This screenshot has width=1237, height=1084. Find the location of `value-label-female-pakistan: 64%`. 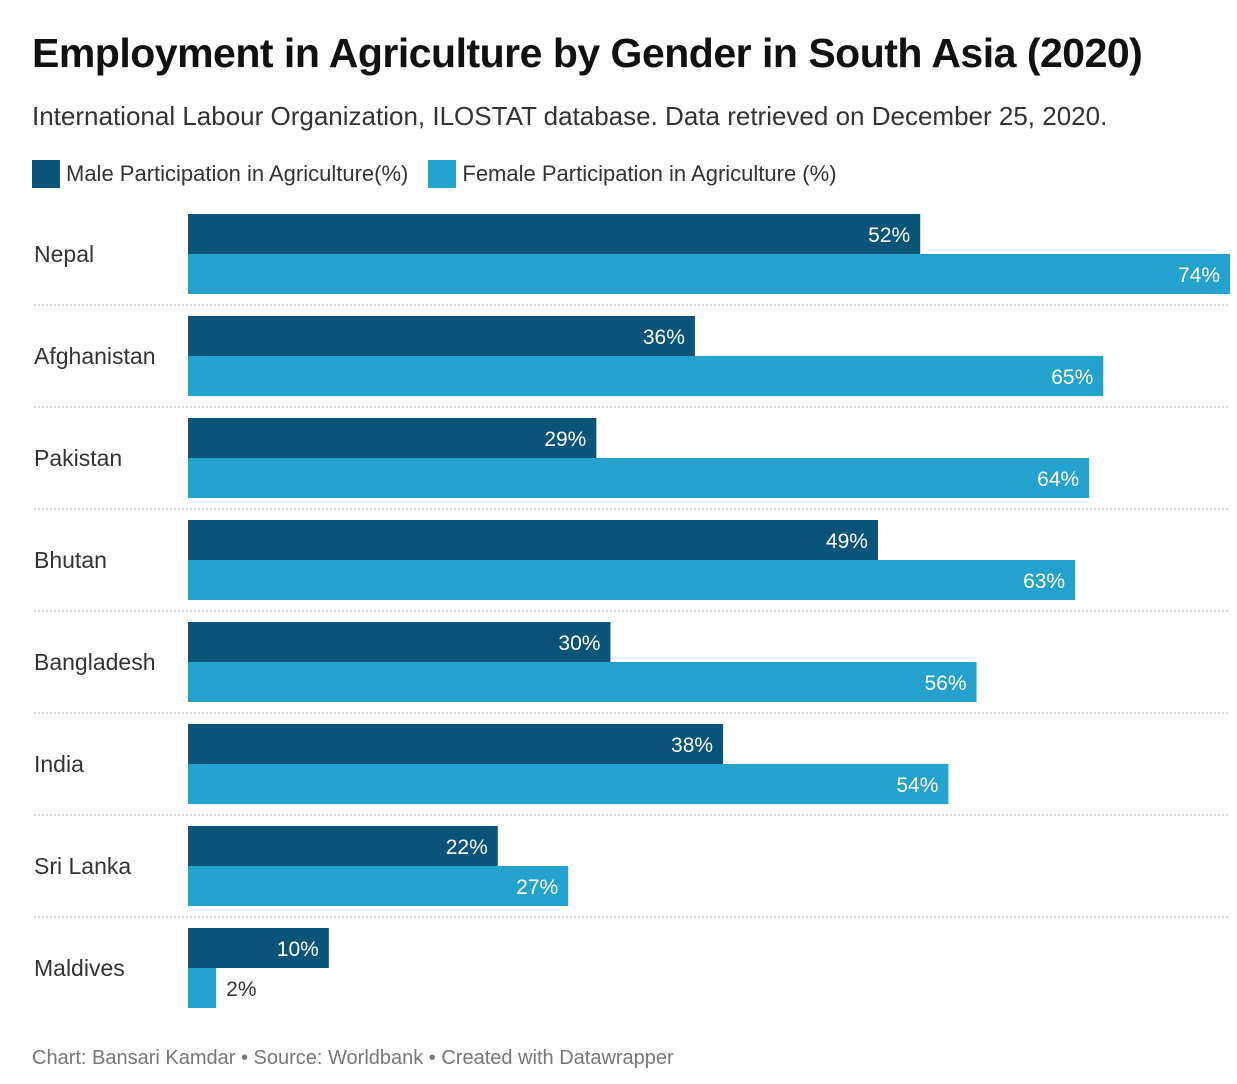

value-label-female-pakistan: 64% is located at coordinates (1058, 479).